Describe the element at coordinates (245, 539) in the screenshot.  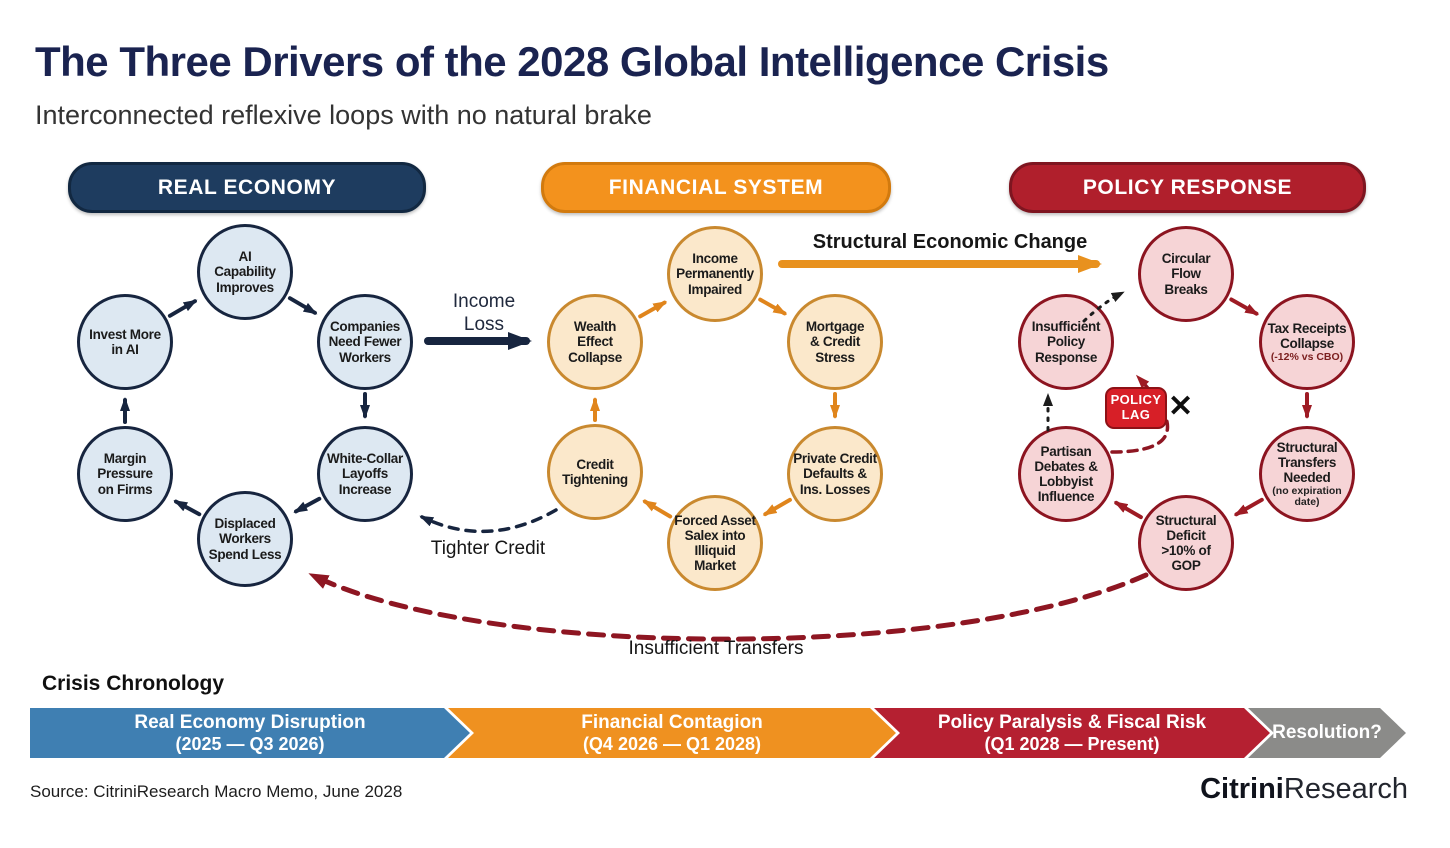
I see `node-displaced-workers: Displaced Workers Spend Less` at that location.